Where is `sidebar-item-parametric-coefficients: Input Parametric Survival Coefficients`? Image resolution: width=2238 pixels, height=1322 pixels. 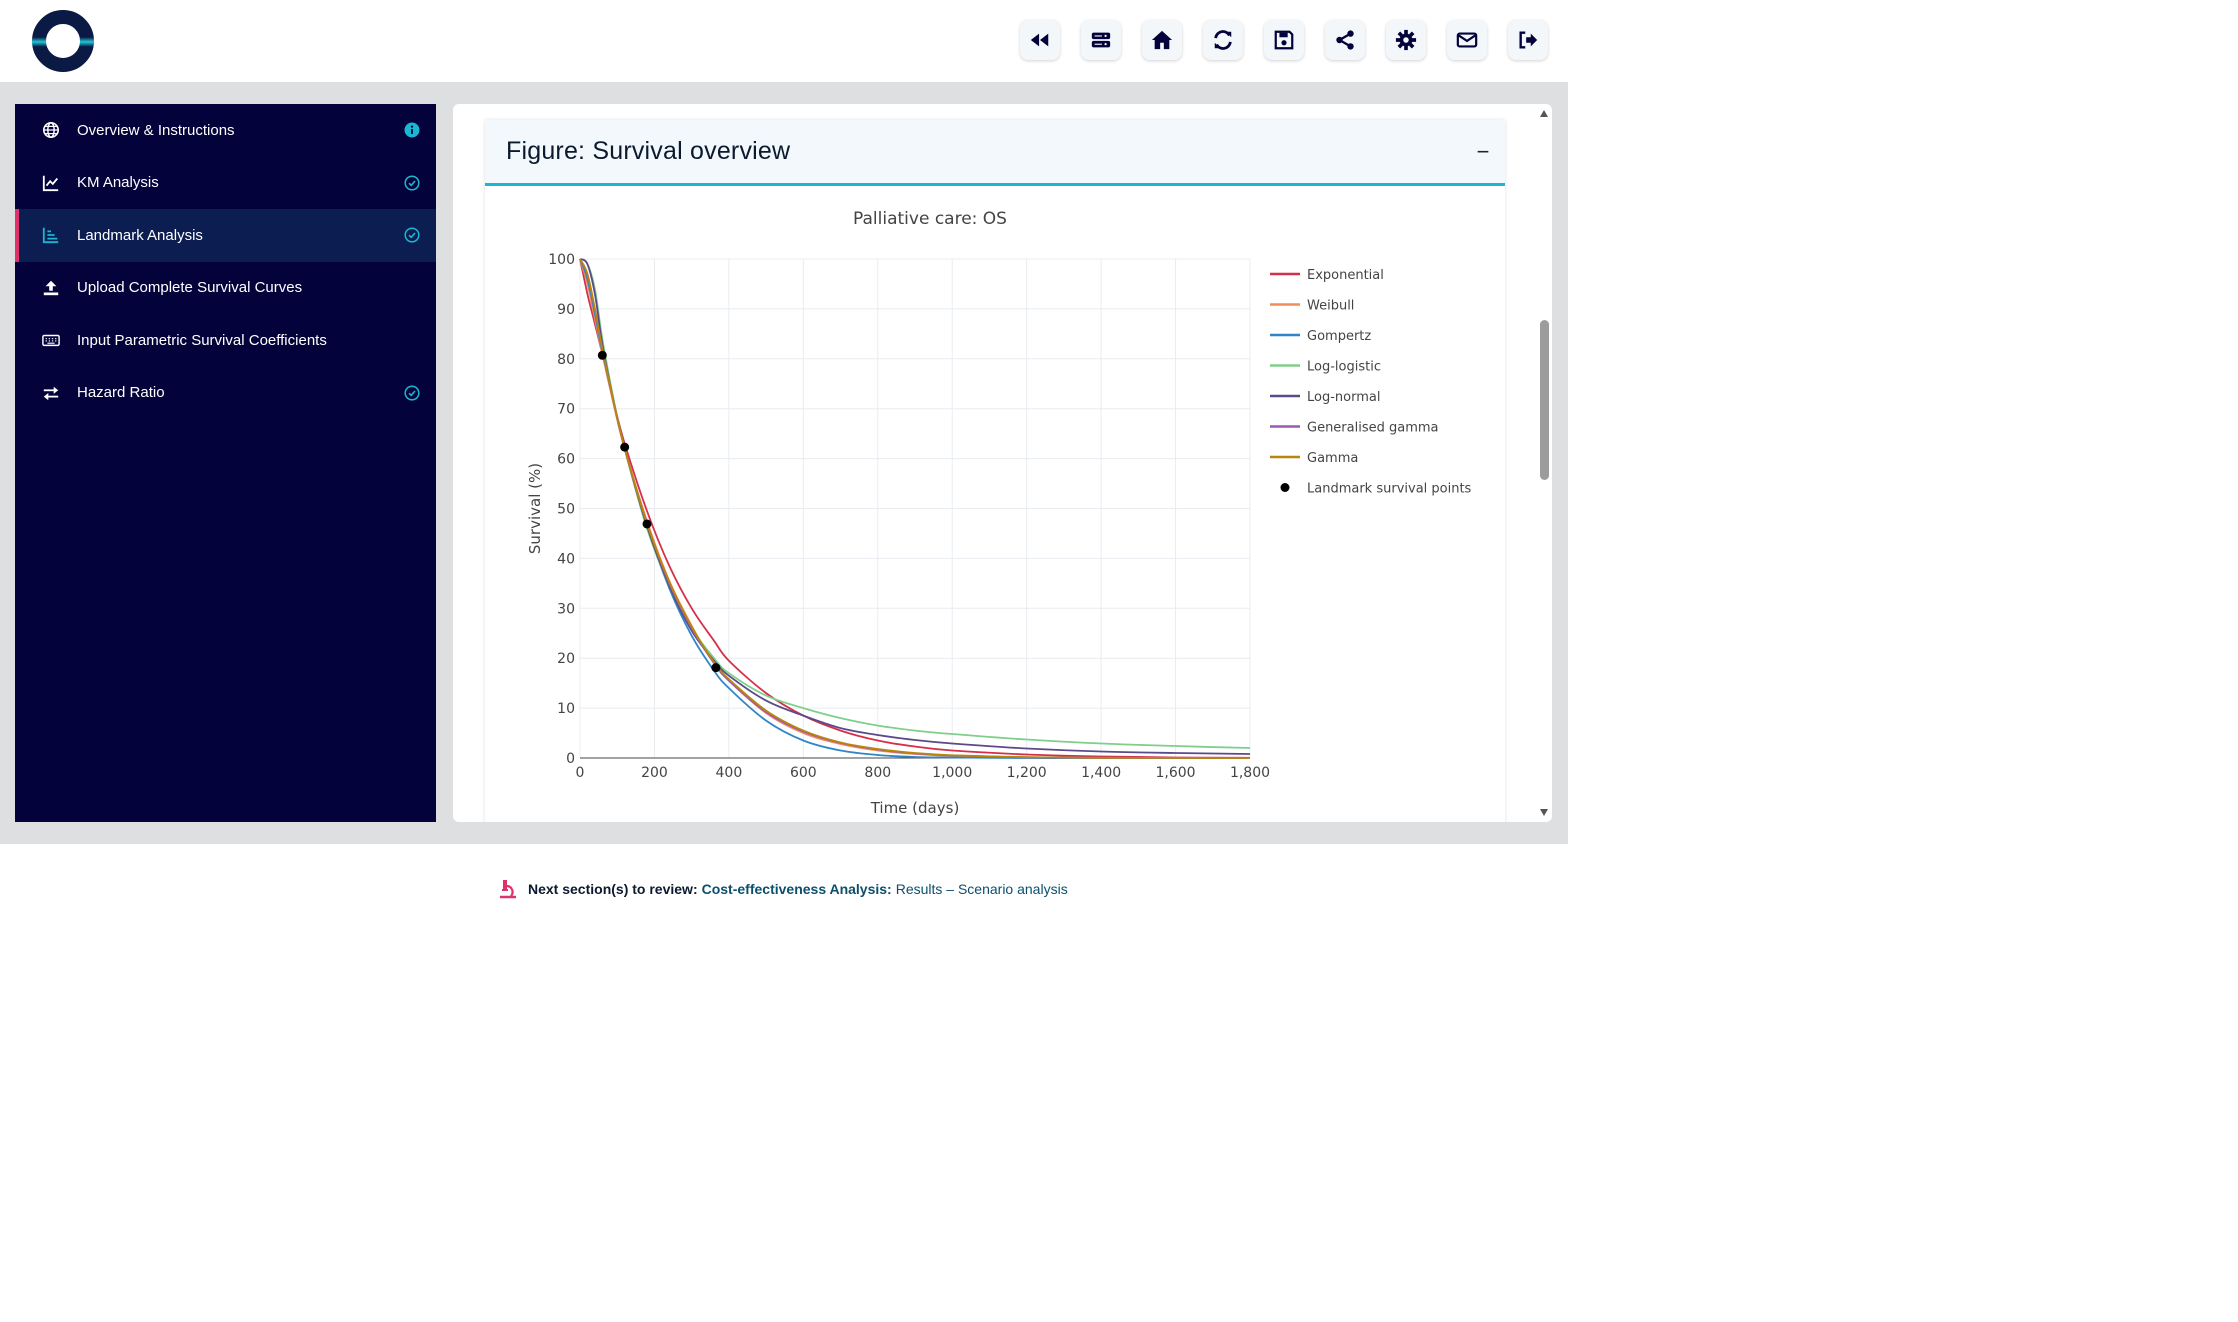
sidebar-item-parametric-coefficients: Input Parametric Survival Coefficients is located at coordinates (225, 340).